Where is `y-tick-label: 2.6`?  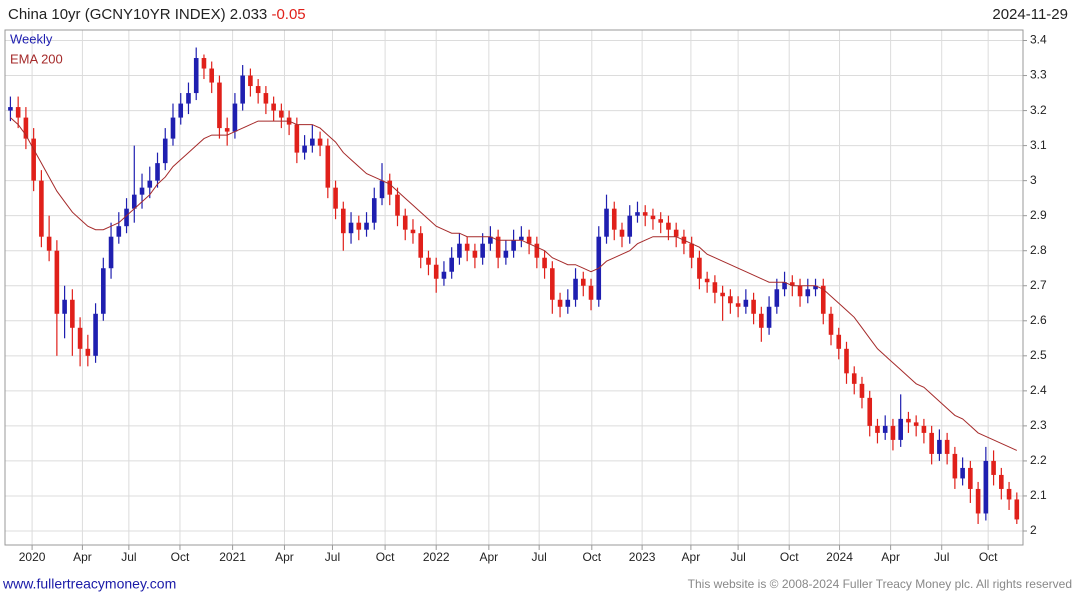 y-tick-label: 2.6 is located at coordinates (1038, 320).